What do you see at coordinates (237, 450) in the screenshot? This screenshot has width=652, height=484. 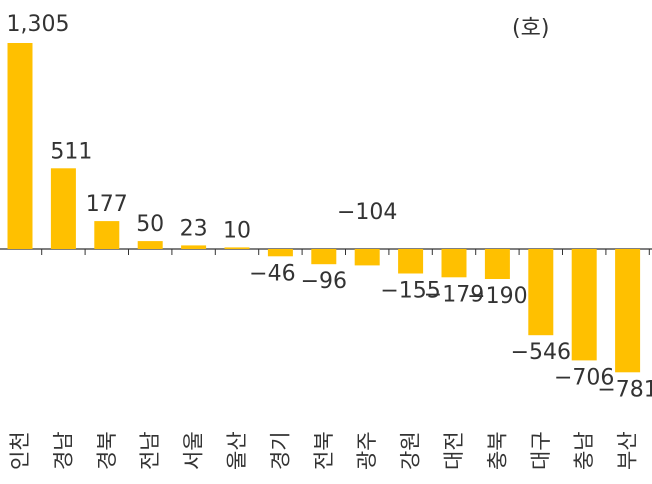 I see `x-tick-label: 울산` at bounding box center [237, 450].